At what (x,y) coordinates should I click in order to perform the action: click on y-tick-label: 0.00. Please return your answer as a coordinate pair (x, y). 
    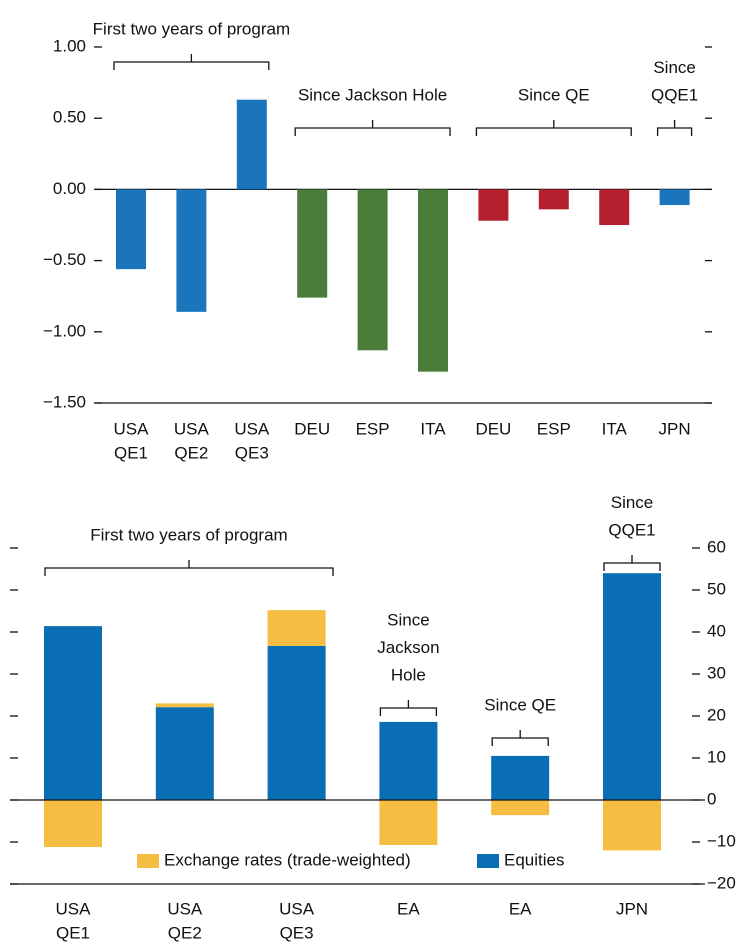
    Looking at the image, I should click on (69, 188).